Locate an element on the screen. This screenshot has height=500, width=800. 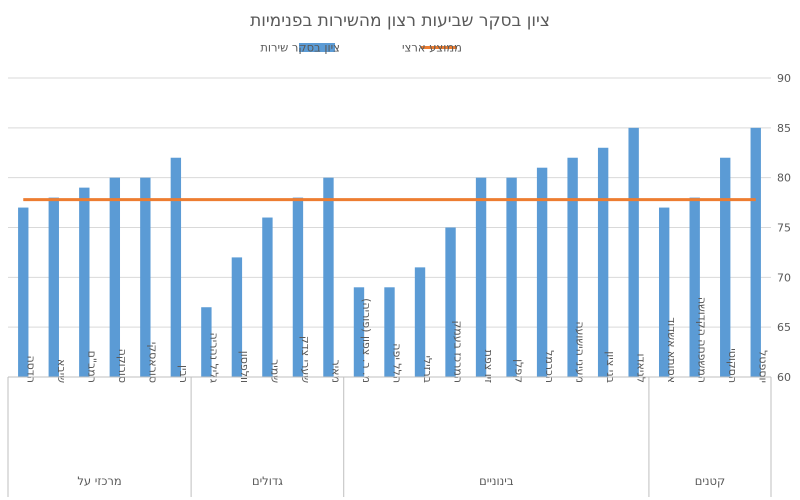
category-label: אסותא אשדוד is located at coordinates (671, 350).